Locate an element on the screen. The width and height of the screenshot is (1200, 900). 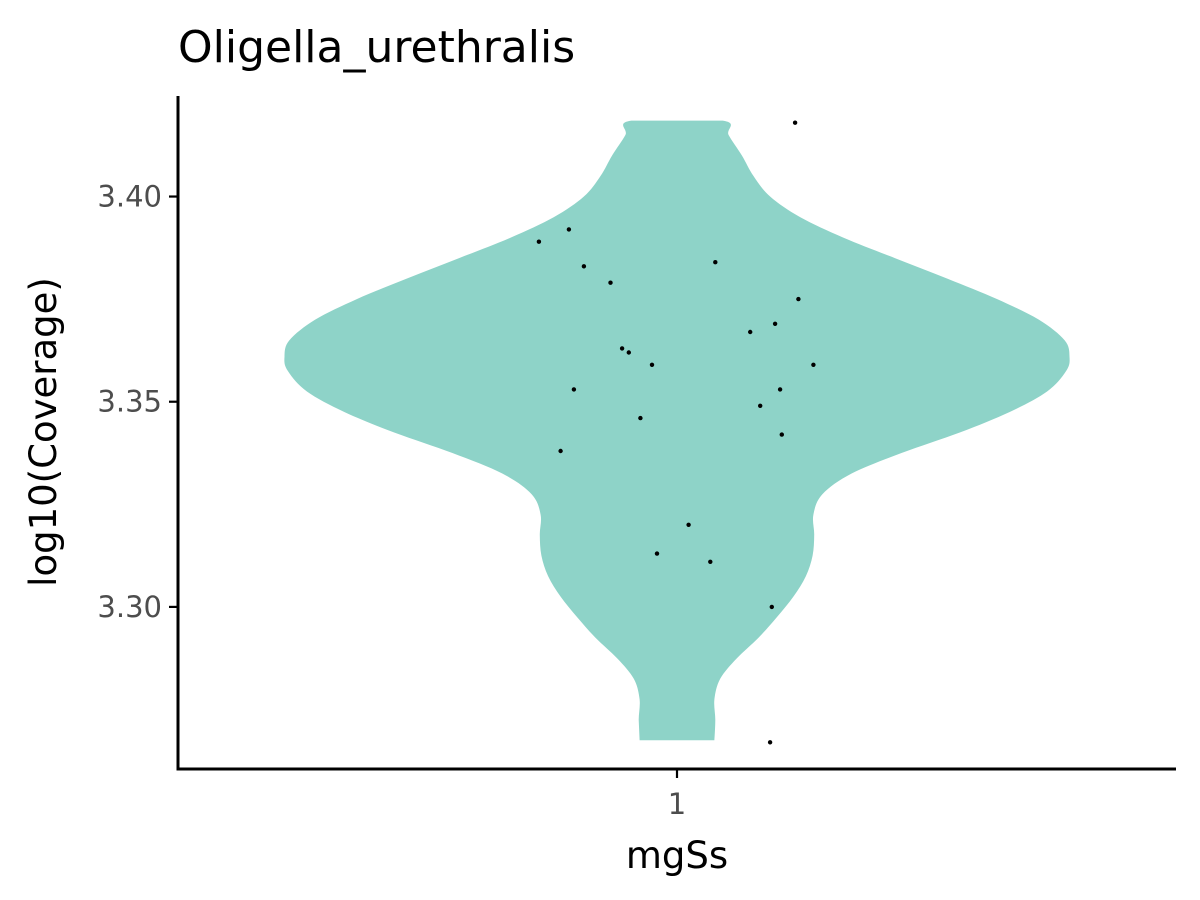
chart-title: Oligella_urethralis is located at coordinates (376, 47).